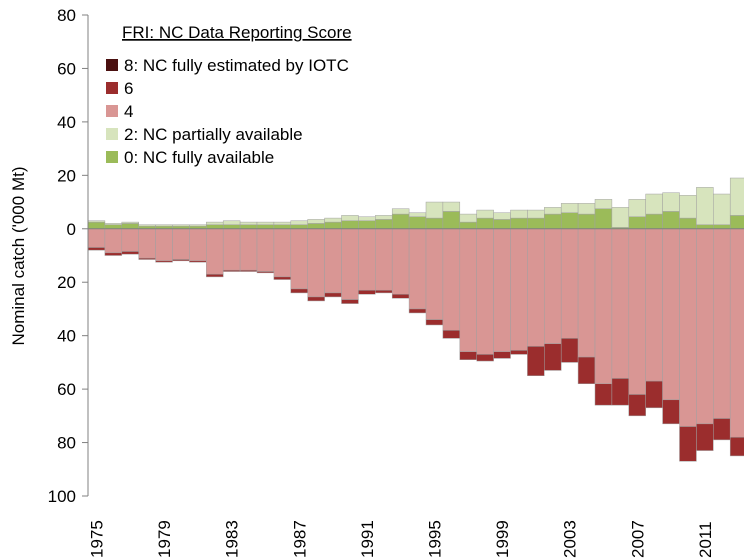 The image size is (744, 558). What do you see at coordinates (705, 539) in the screenshot?
I see `x-tick-label: 2011` at bounding box center [705, 539].